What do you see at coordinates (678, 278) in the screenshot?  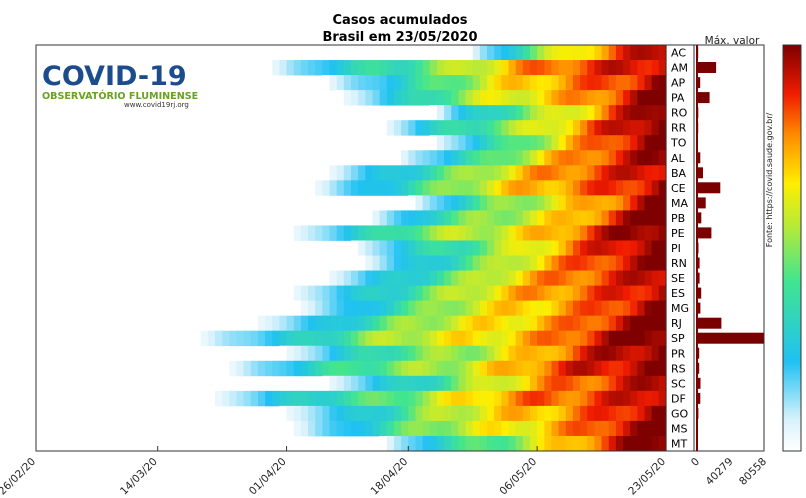 I see `state-label-se: SE` at bounding box center [678, 278].